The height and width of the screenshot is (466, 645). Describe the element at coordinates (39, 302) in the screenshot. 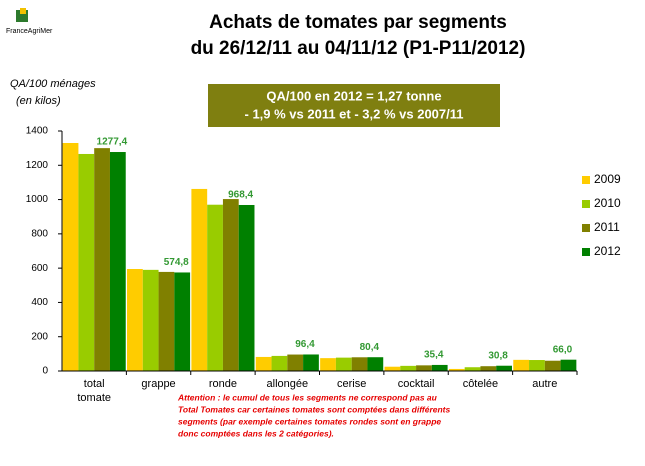

I see `y-tick-label: 400` at that location.